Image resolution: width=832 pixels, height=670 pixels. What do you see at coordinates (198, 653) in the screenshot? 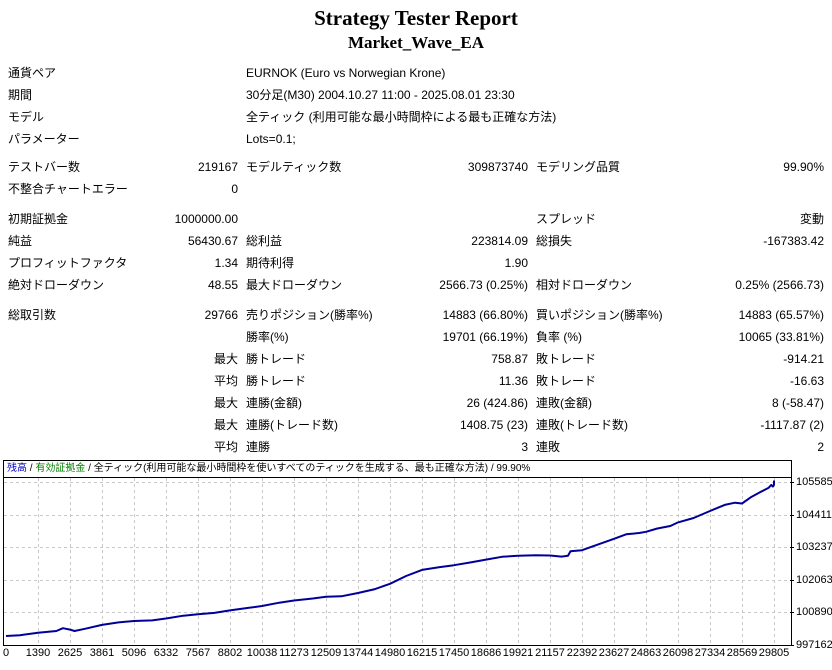
I see `x-axis-label: 7567` at bounding box center [198, 653].